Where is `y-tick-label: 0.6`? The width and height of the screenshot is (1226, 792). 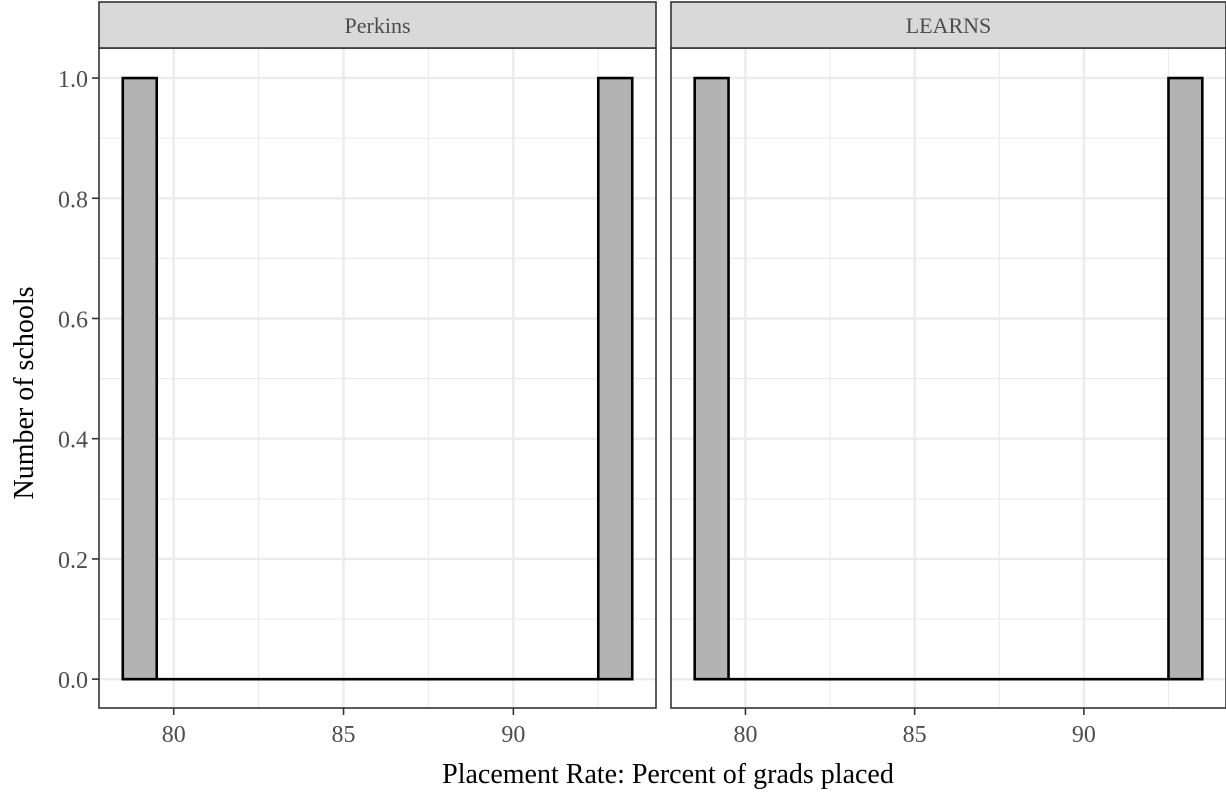 y-tick-label: 0.6 is located at coordinates (73, 320).